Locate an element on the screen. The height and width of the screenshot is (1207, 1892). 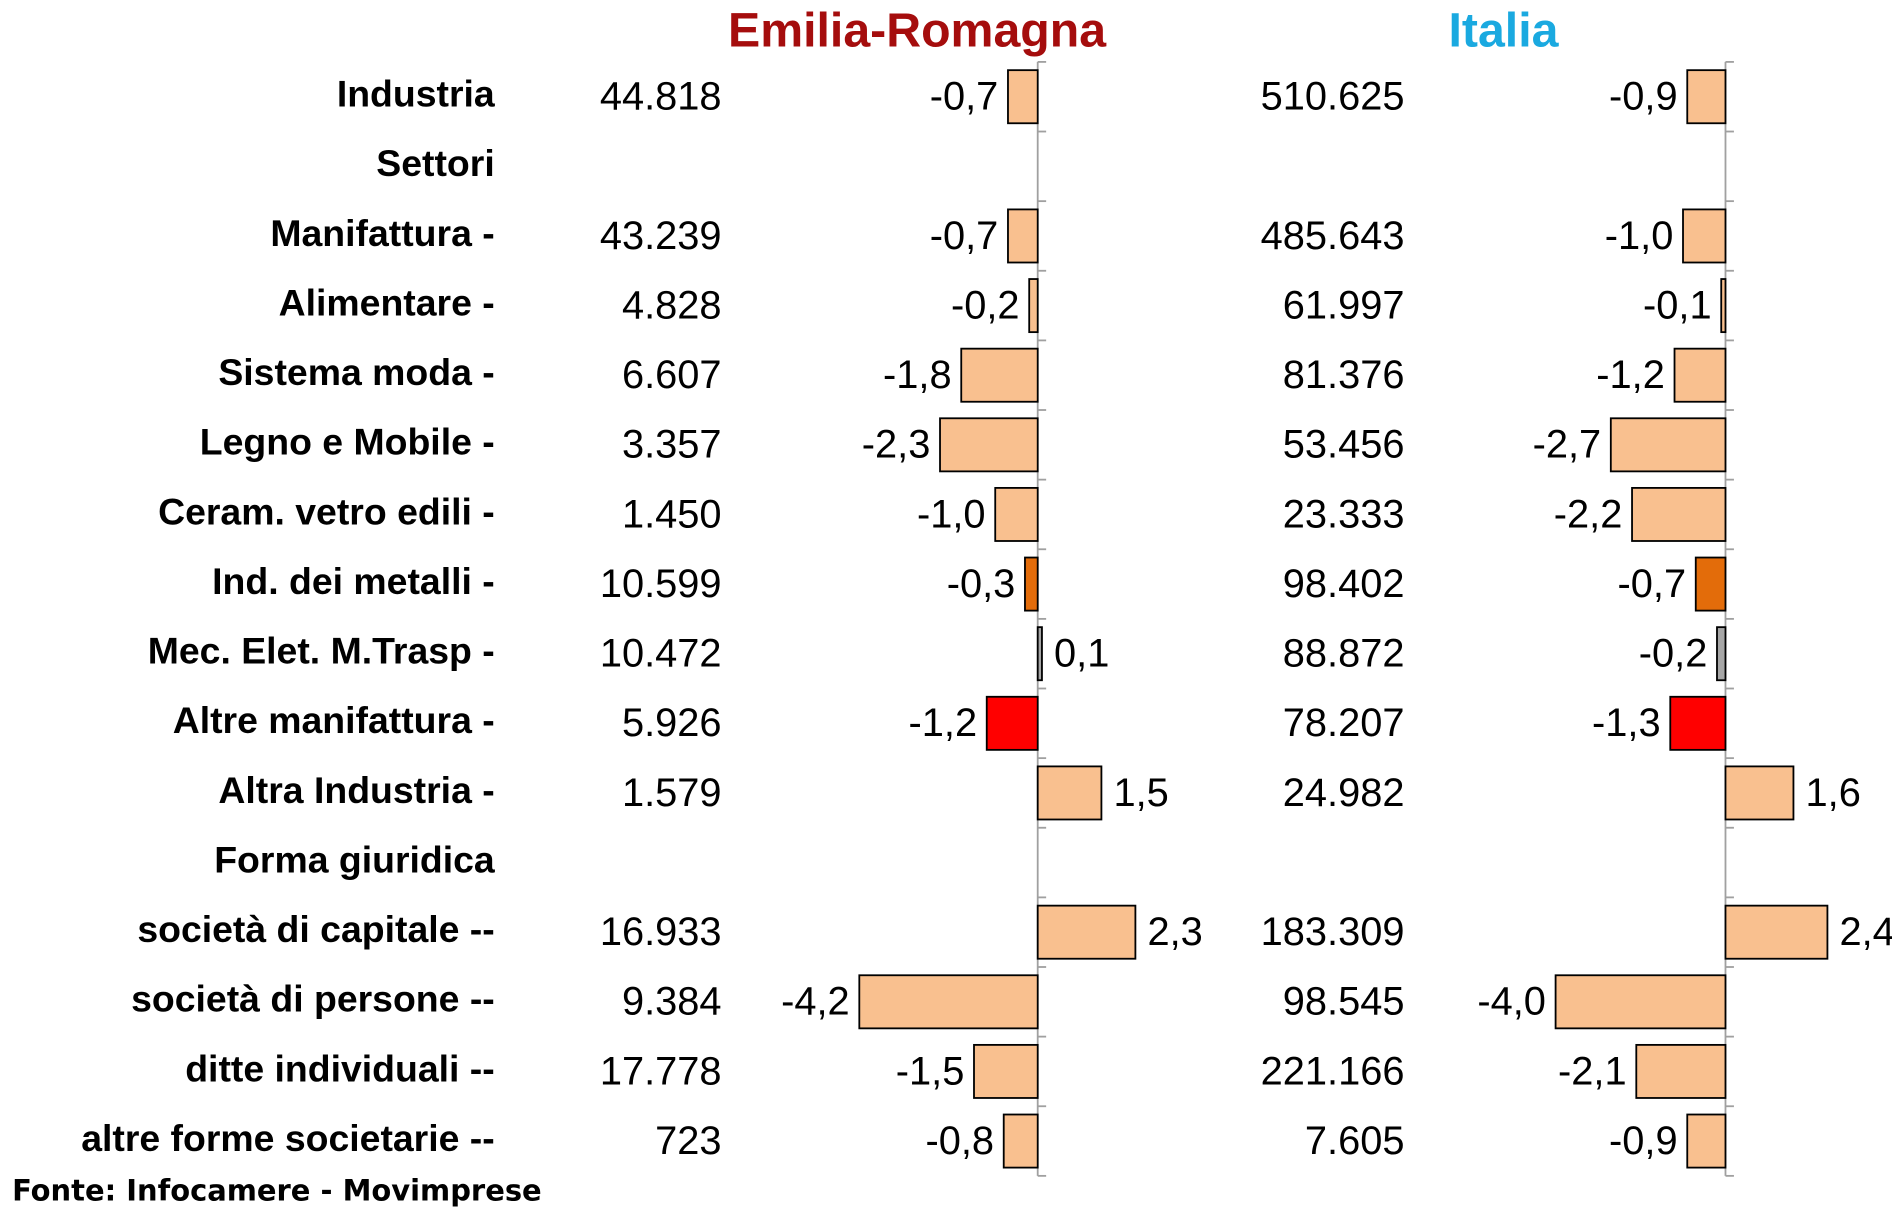
bar-value-label: -1,5 is located at coordinates (930, 1071).